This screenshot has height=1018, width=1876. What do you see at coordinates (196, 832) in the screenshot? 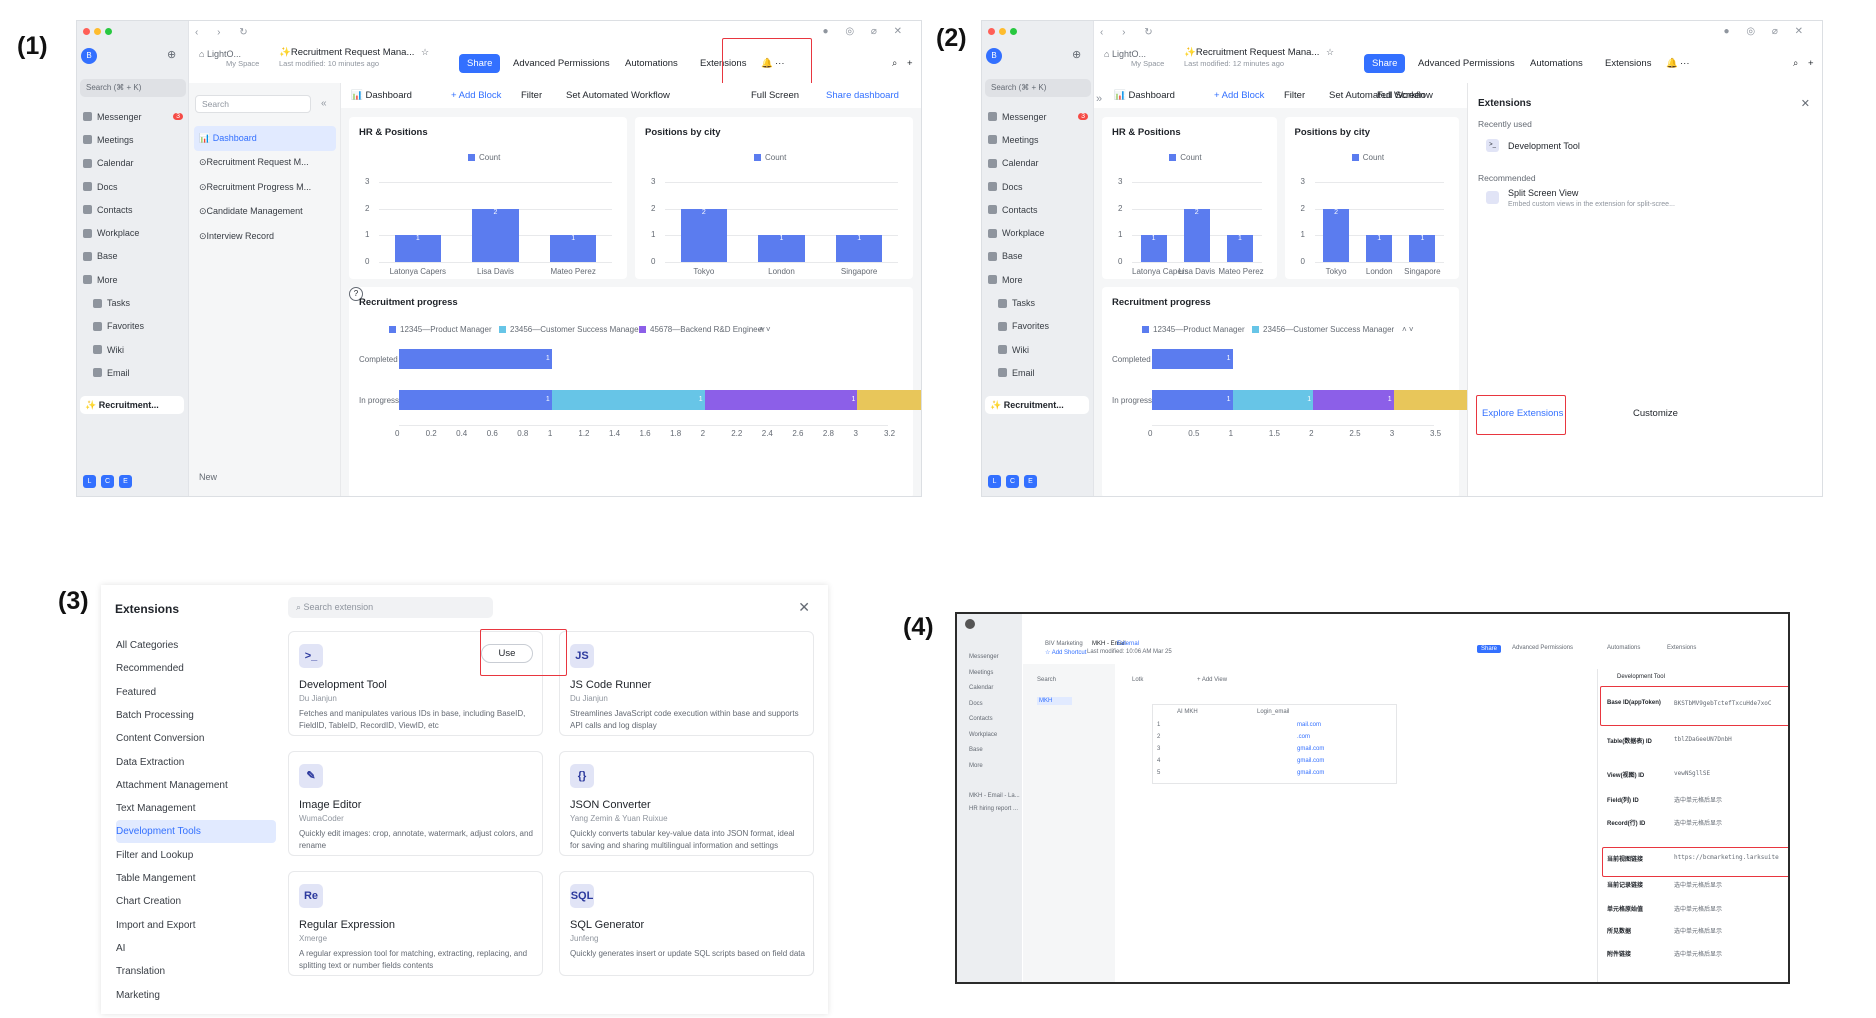
I see `category-development-tools: Development Tools` at bounding box center [196, 832].